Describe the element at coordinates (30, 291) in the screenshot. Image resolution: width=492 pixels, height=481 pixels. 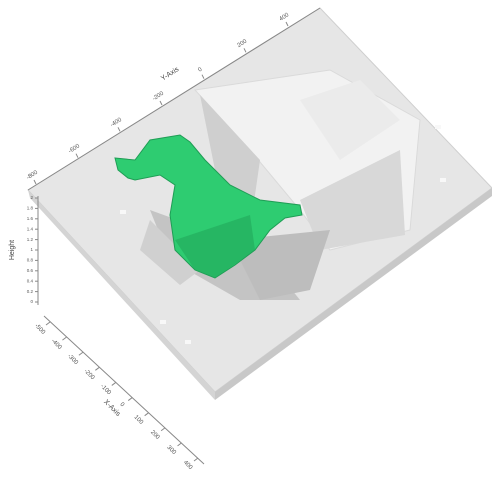
I see `z-tick-label: 0.2` at that location.